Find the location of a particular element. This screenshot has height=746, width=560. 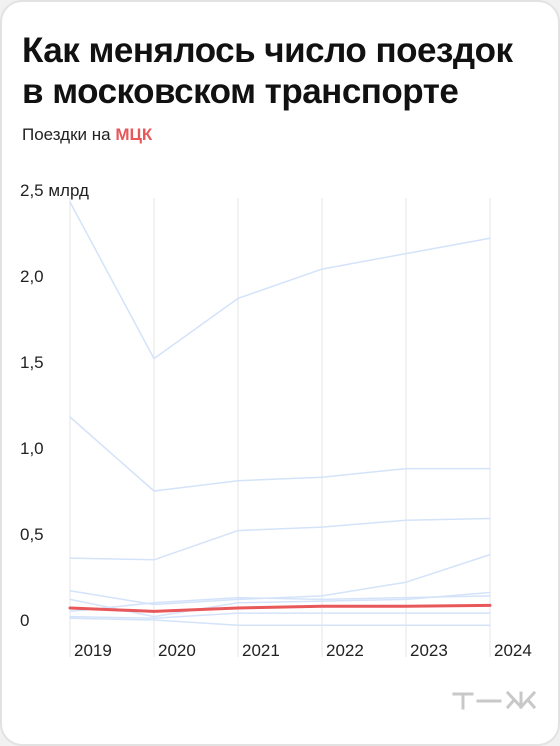

x-tick-label: 2022 is located at coordinates (345, 650).